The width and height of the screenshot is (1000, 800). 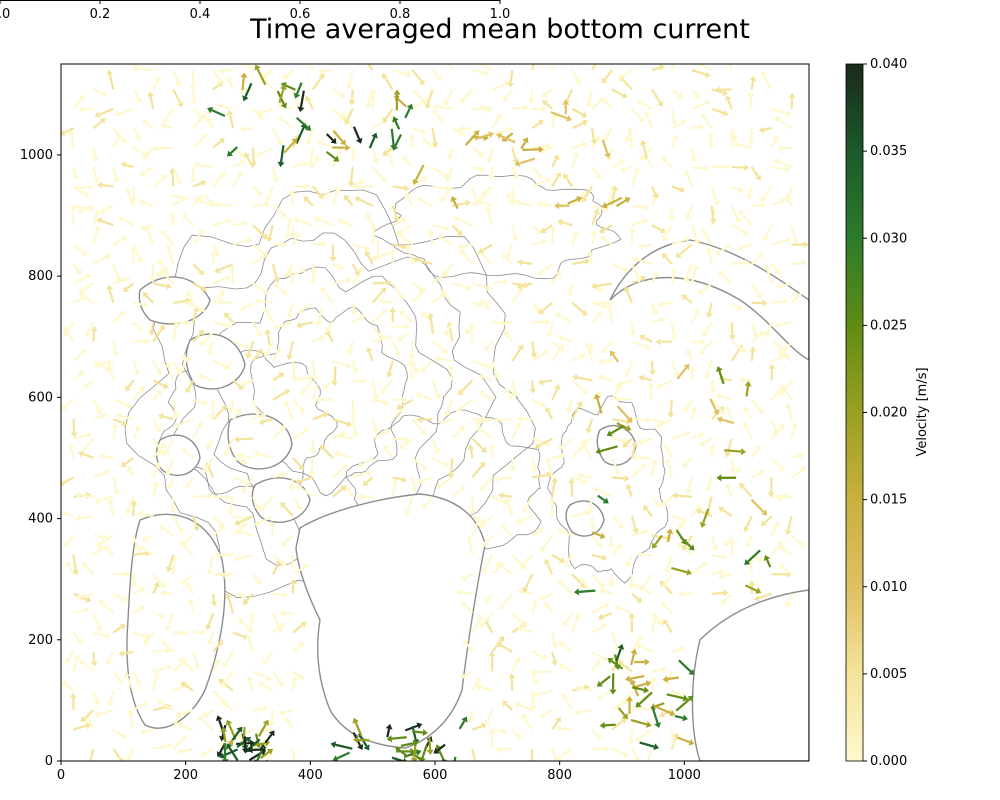 I want to click on colorbar-tick-label: 0.030, so click(x=888, y=238).